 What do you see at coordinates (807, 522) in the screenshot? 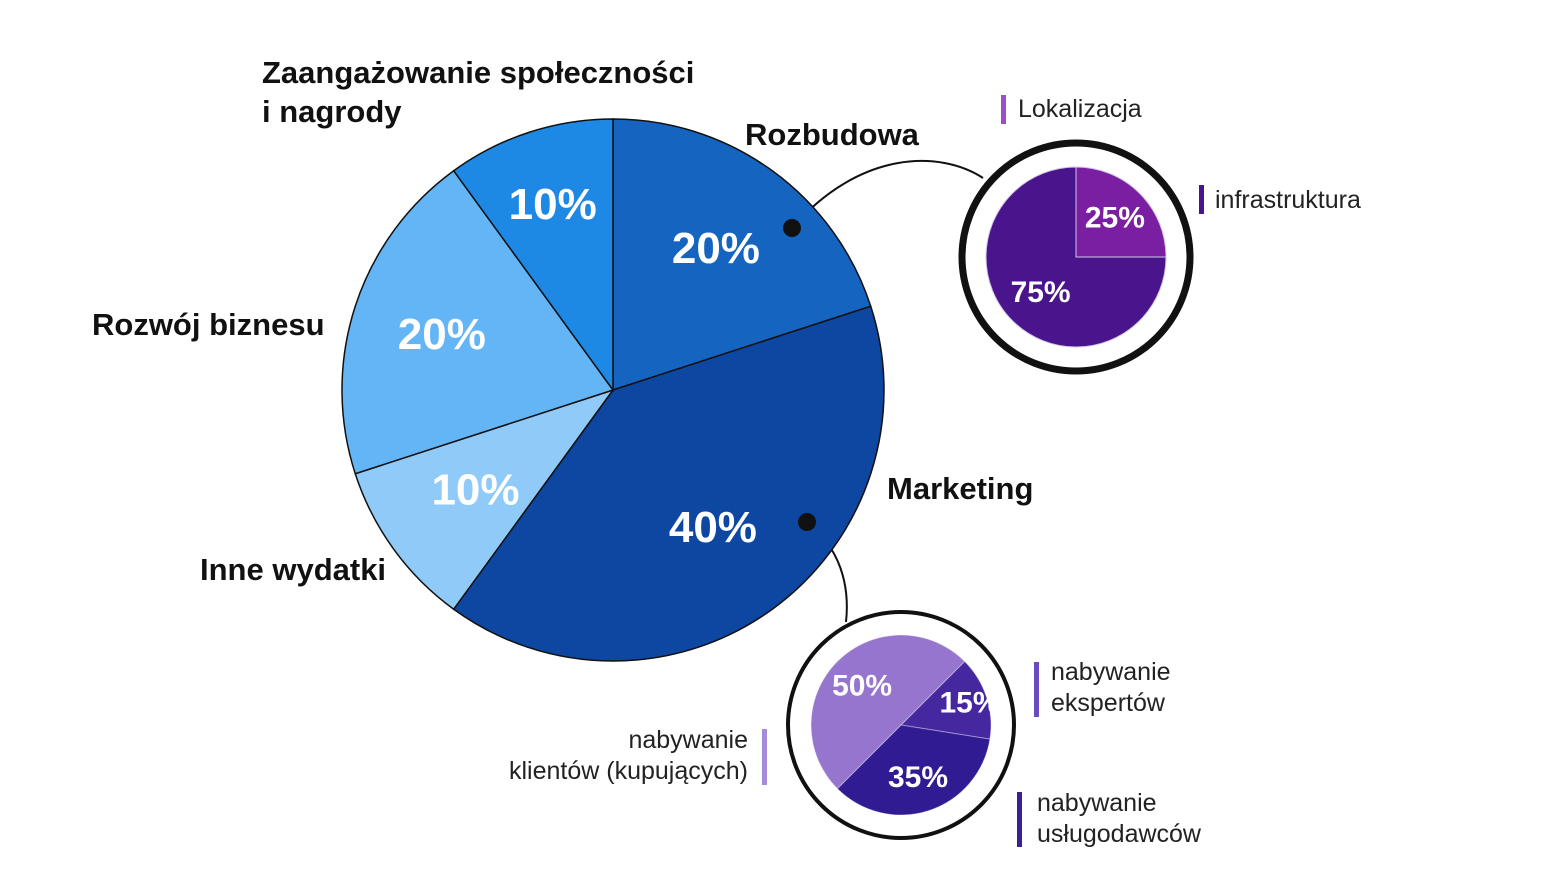
I see `connector-dot-marketing` at bounding box center [807, 522].